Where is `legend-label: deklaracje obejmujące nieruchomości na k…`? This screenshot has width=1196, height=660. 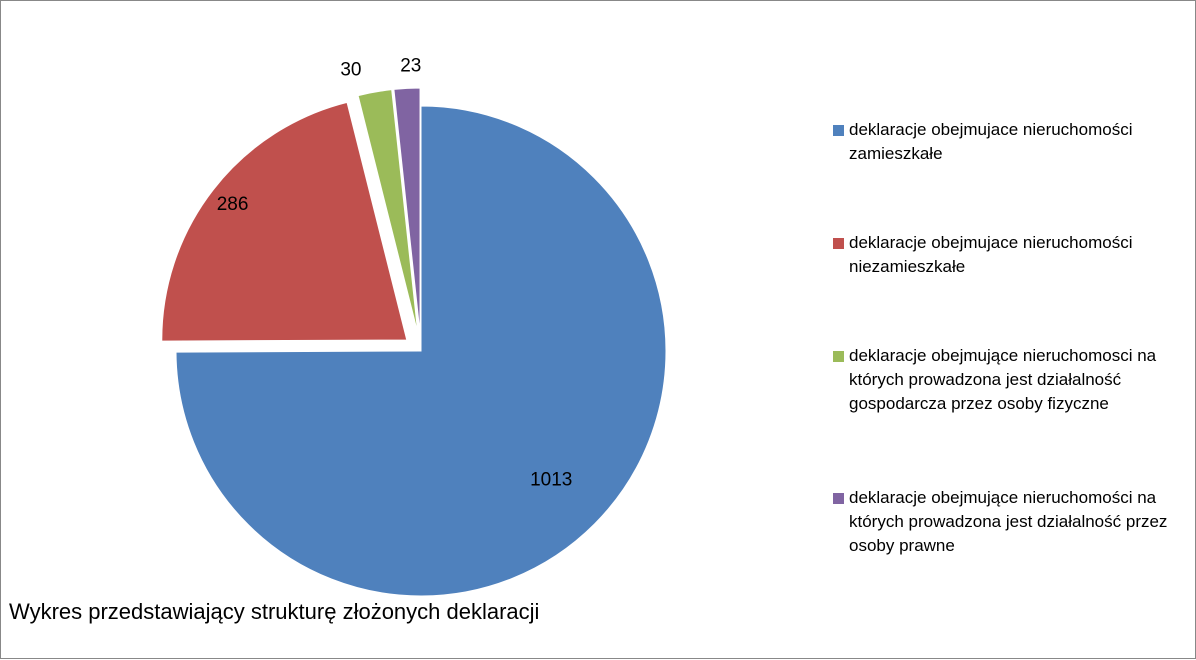 legend-label: deklaracje obejmujące nieruchomości na k… is located at coordinates (1008, 521).